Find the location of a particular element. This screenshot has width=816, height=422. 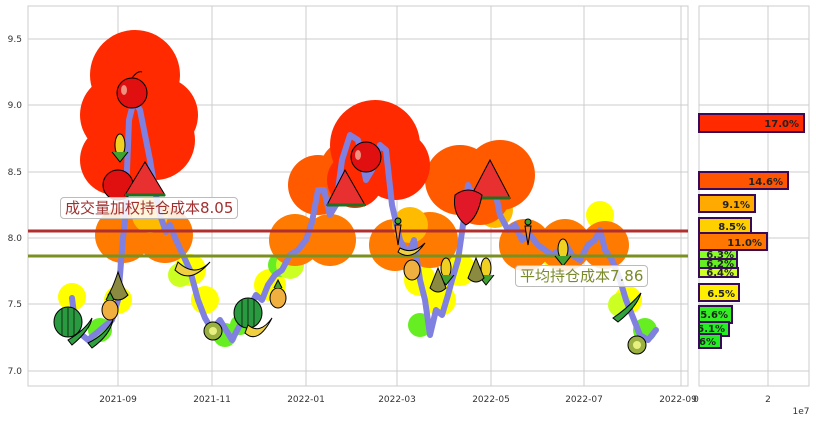

svg-text: 8.0 is located at coordinates (15, 239).